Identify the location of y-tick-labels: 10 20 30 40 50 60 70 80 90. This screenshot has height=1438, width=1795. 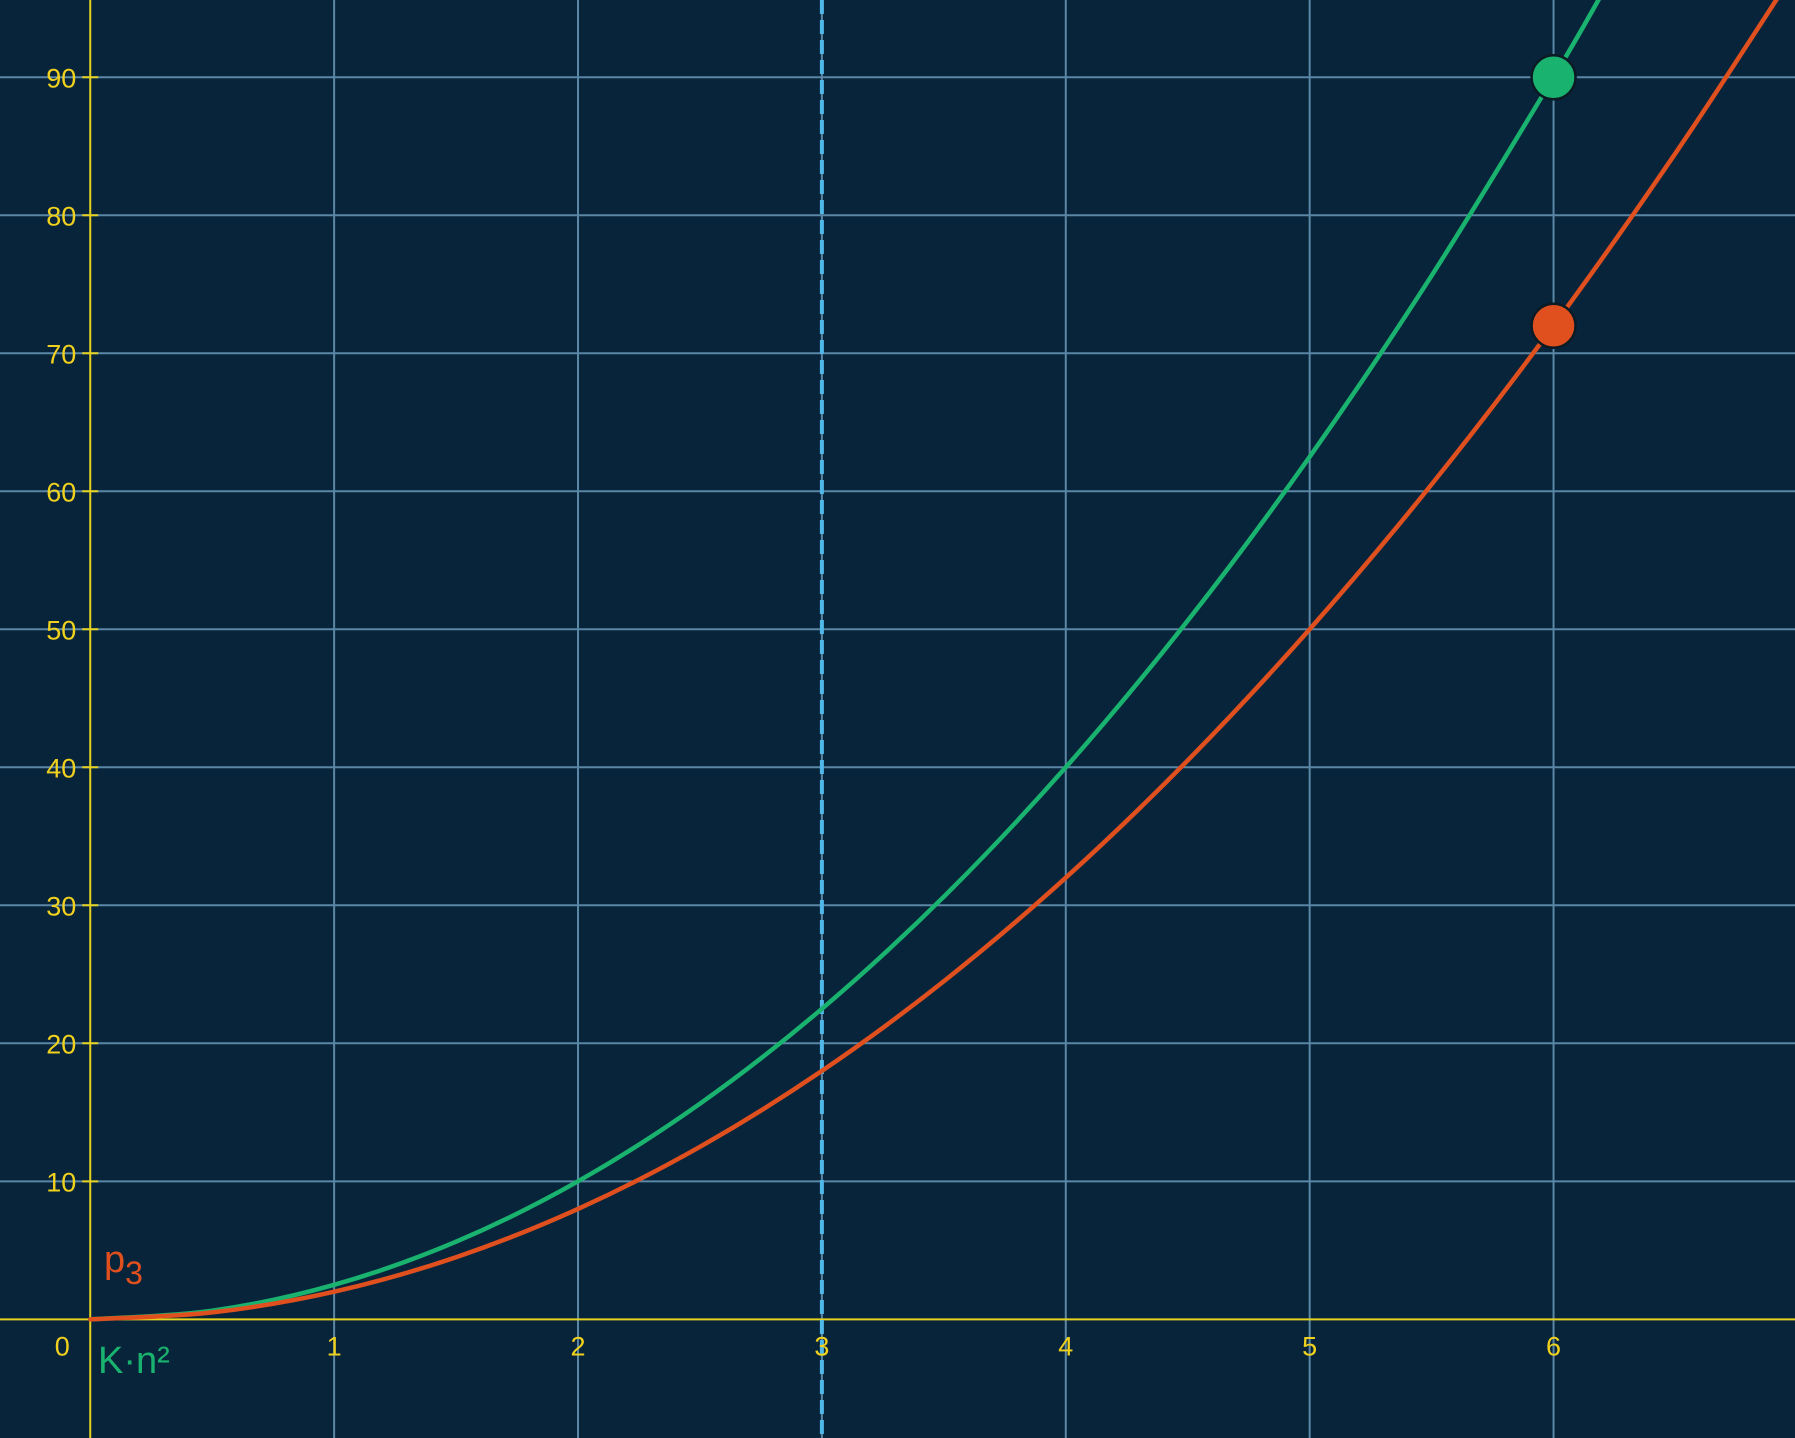
(61, 630).